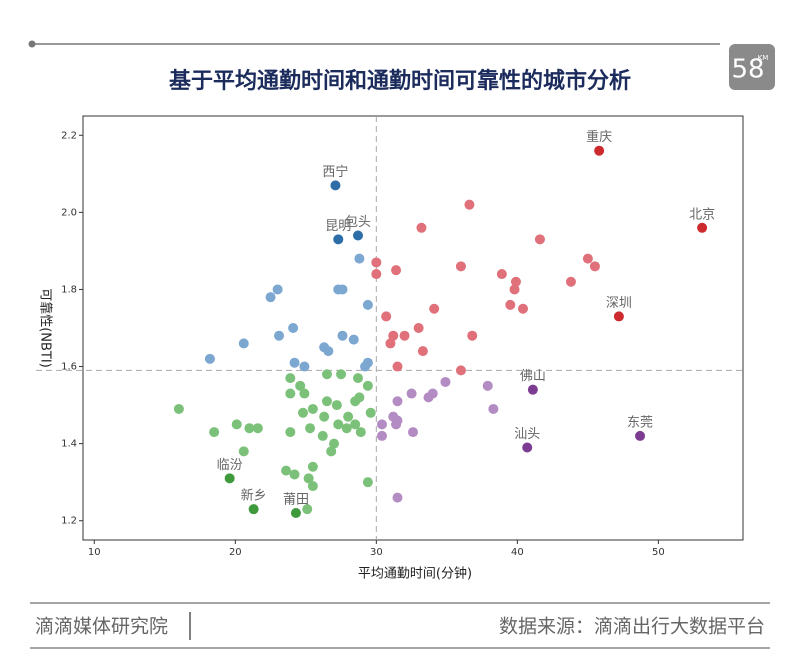 The image size is (800, 672). What do you see at coordinates (69, 289) in the screenshot?
I see `y-tick-label: 1.8` at bounding box center [69, 289].